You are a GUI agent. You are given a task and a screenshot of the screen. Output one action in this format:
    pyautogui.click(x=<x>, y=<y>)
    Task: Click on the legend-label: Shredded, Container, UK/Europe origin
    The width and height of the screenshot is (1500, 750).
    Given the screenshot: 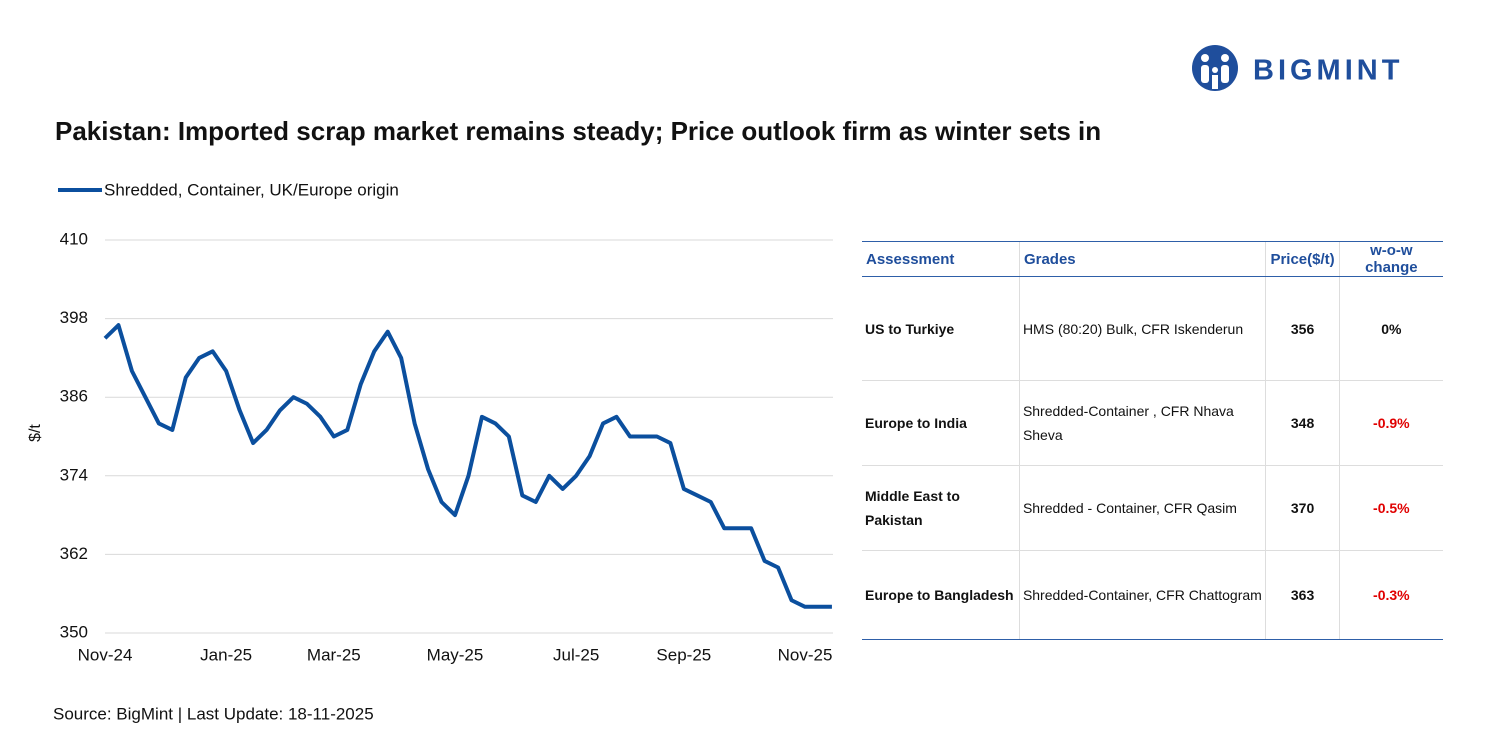 What is the action you would take?
    pyautogui.click(x=251, y=189)
    